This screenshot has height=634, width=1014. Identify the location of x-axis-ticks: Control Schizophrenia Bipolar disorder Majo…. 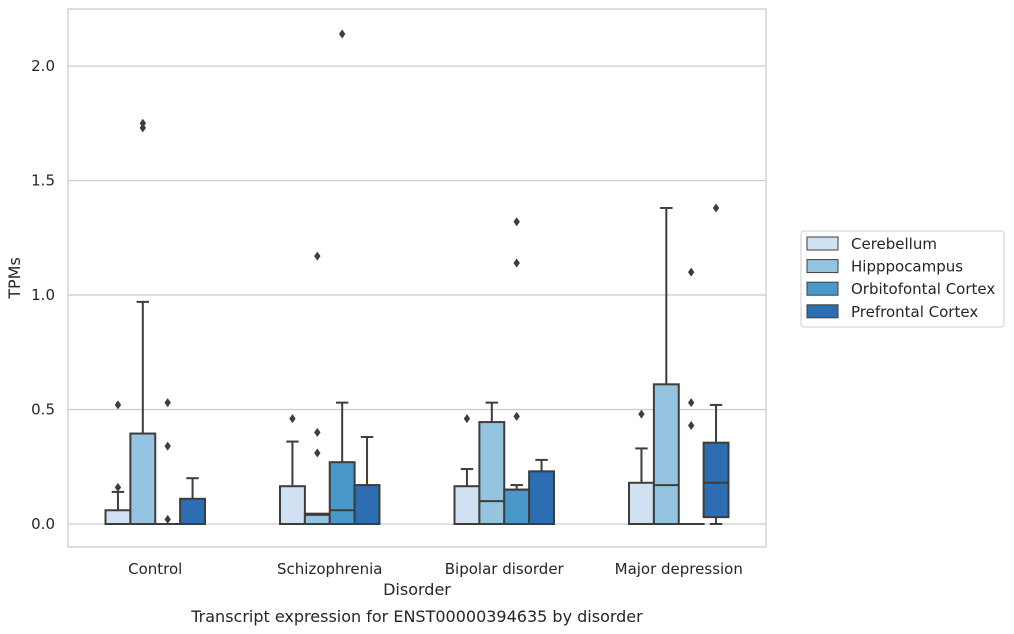
(435, 569).